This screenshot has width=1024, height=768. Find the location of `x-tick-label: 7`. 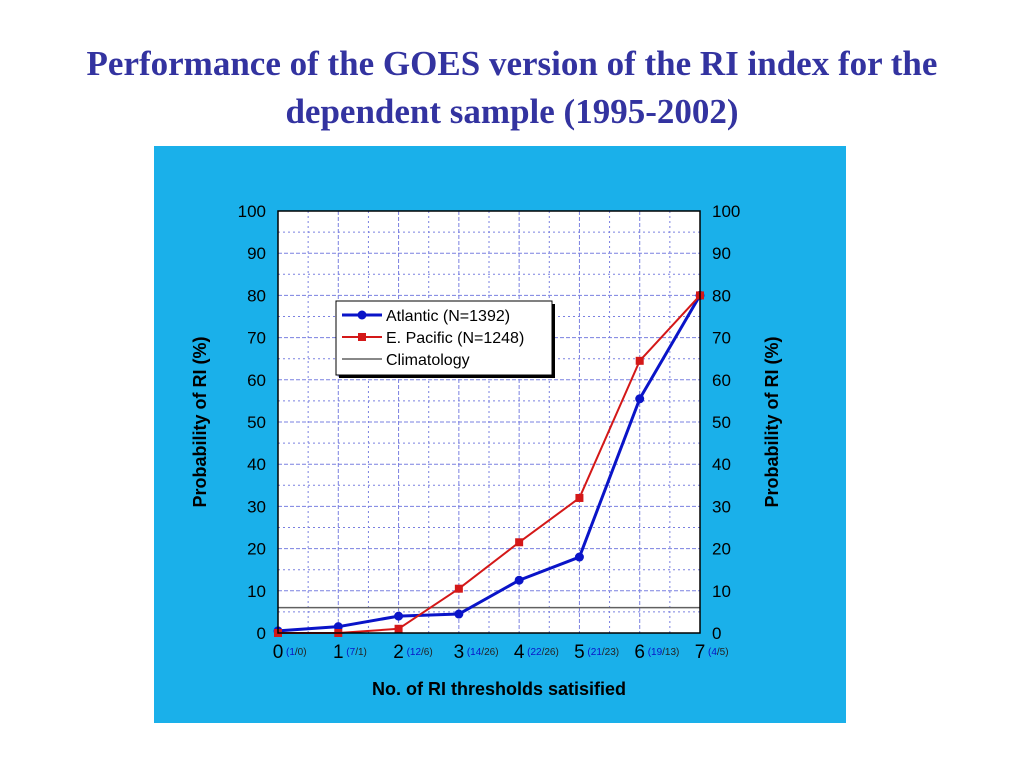

x-tick-label: 7 is located at coordinates (700, 652).